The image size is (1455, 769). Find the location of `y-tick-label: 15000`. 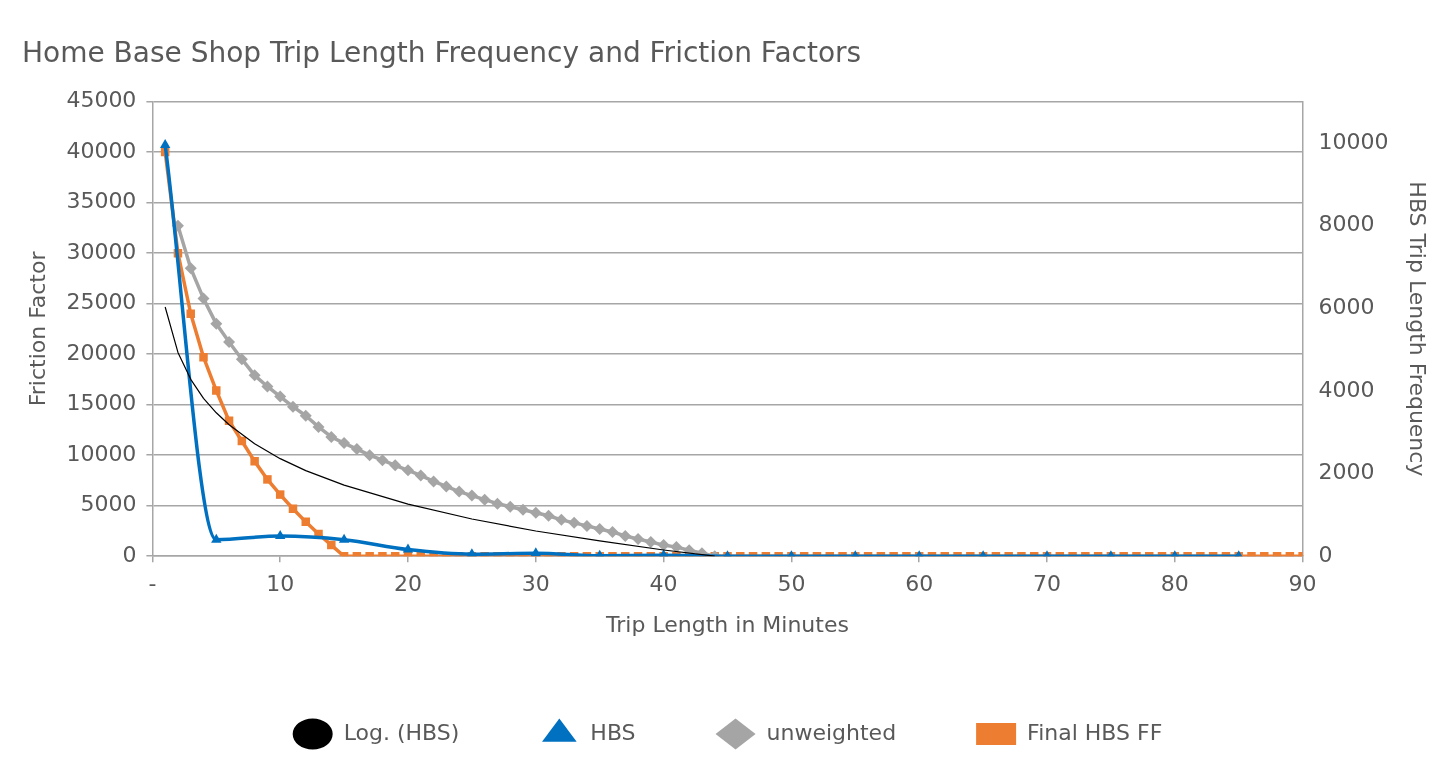

y-tick-label: 15000 is located at coordinates (101, 403).